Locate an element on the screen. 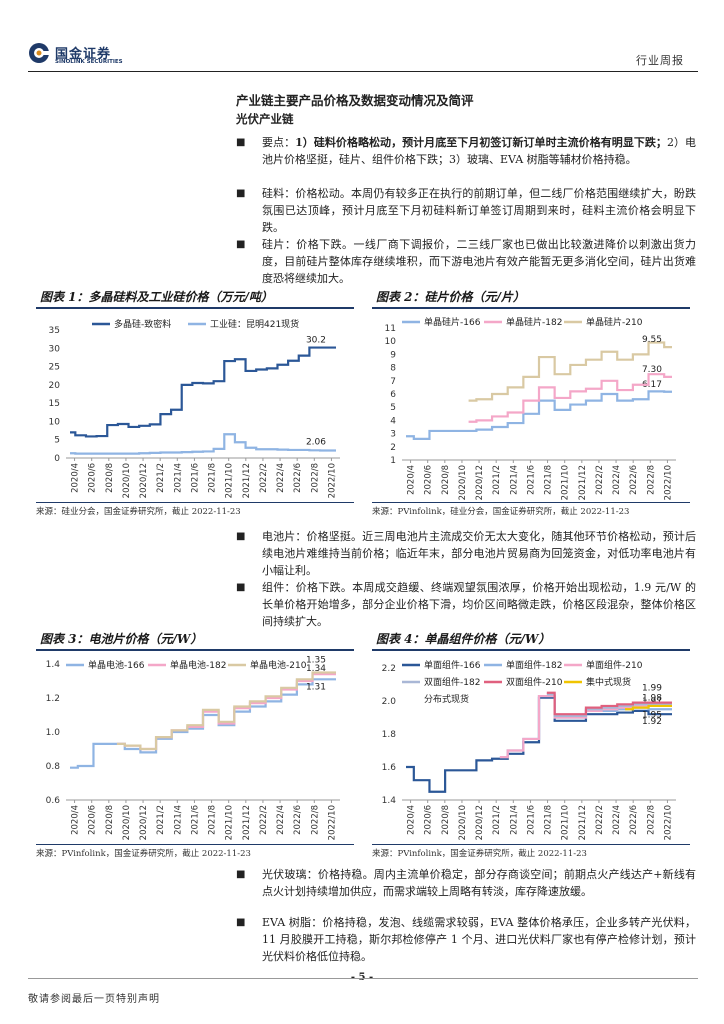 Image resolution: width=724 pixels, height=1024 pixels. data-label: 2.06 is located at coordinates (316, 442).